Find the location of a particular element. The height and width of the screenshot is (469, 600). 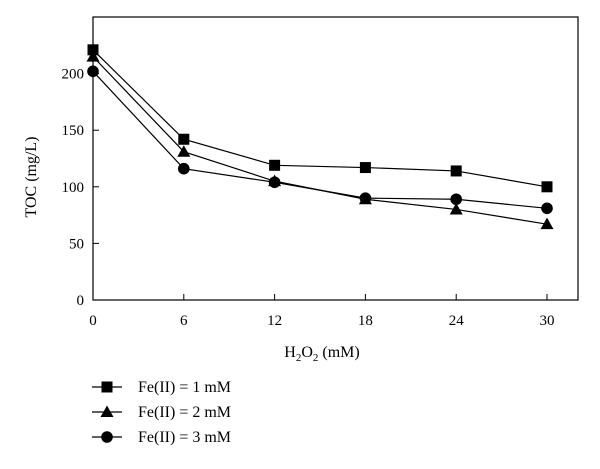

x-axis-ticks: 0 6 12 18 24 30 is located at coordinates (322, 311).